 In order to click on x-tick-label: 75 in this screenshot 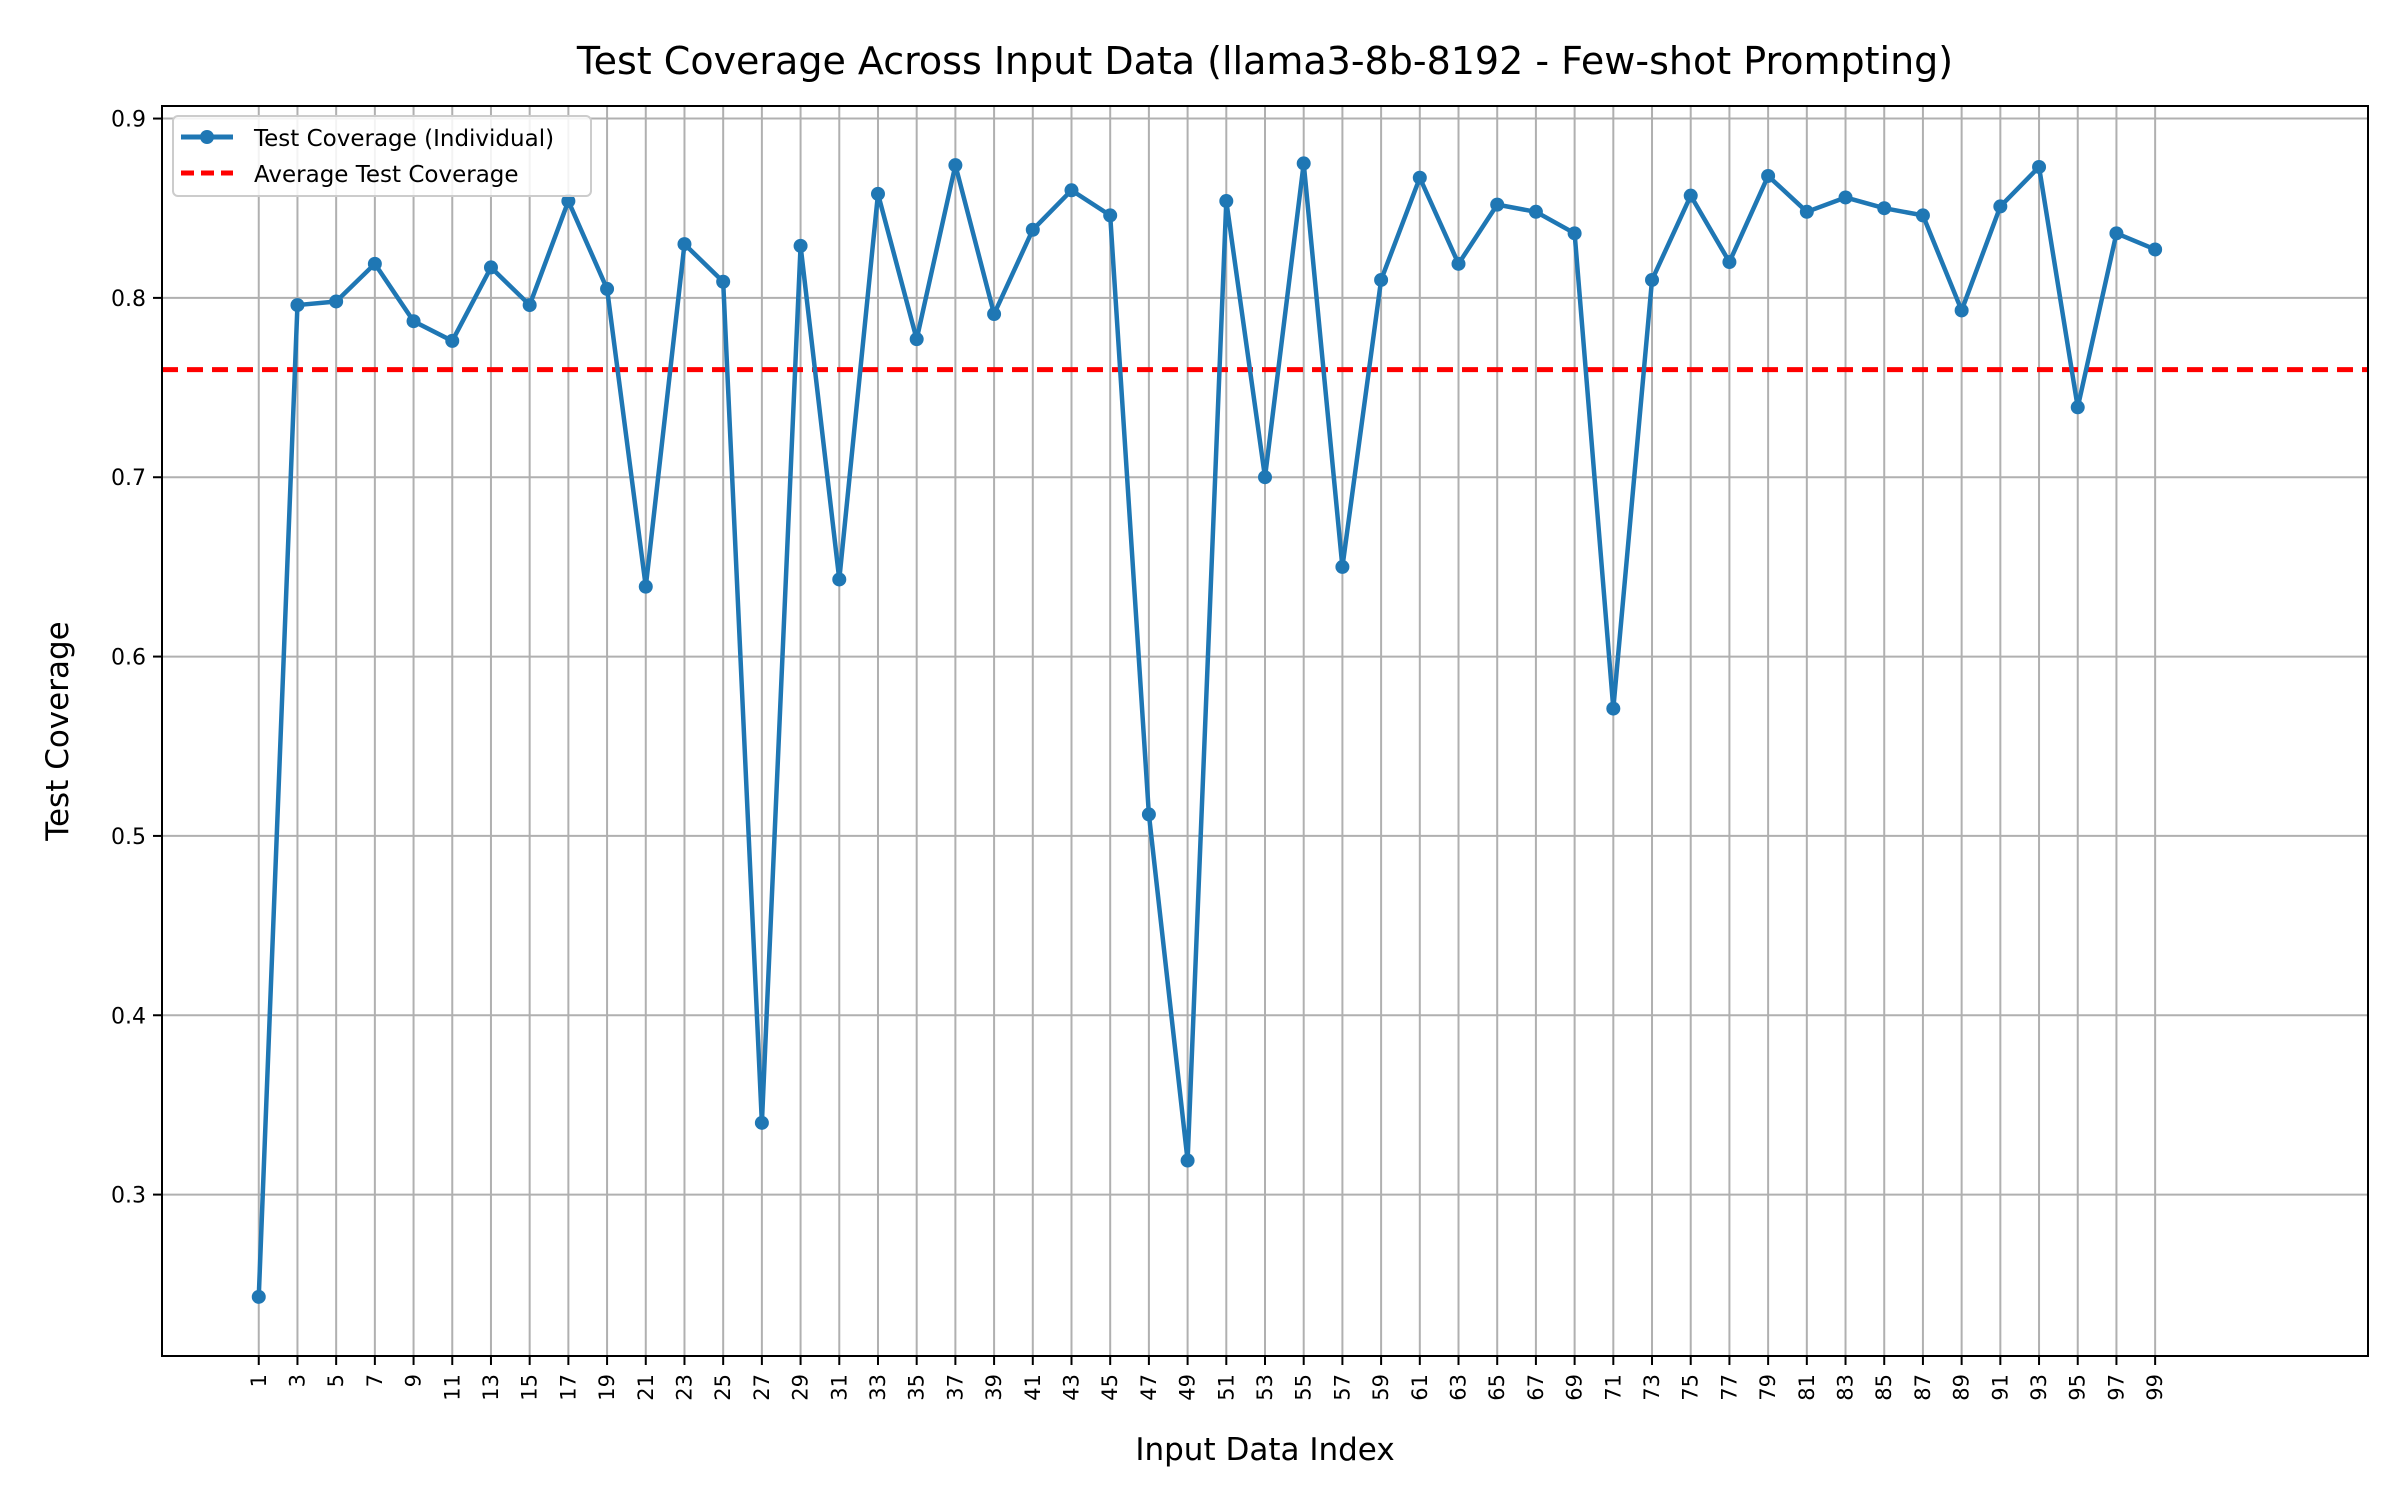, I will do `click(1691, 1387)`.